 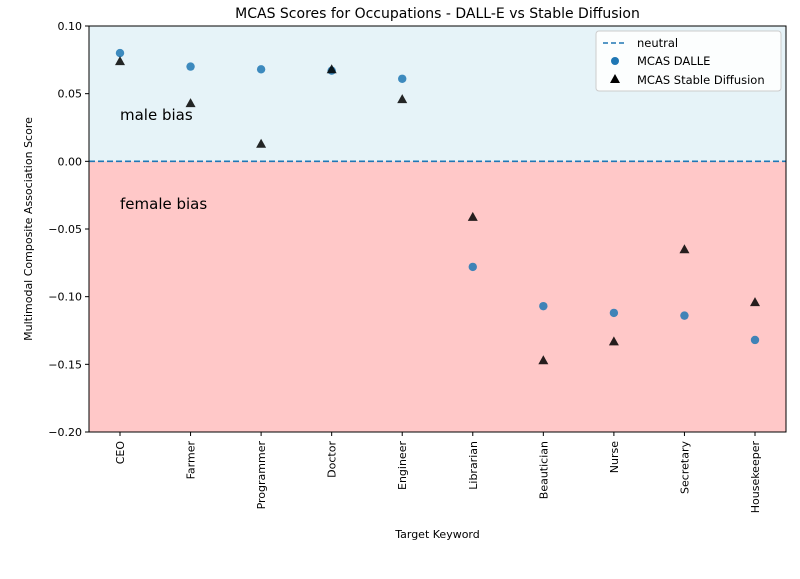 What do you see at coordinates (28, 229) in the screenshot?
I see `y-axis-label: Multimodal Composite Association Score` at bounding box center [28, 229].